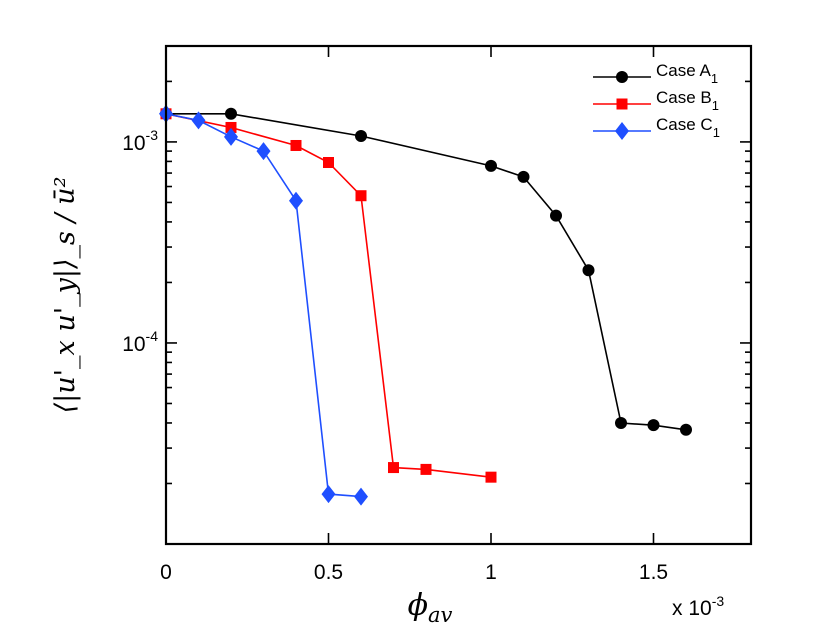 The width and height of the screenshot is (830, 625). I want to click on legend-item: Case B1, so click(656, 100).